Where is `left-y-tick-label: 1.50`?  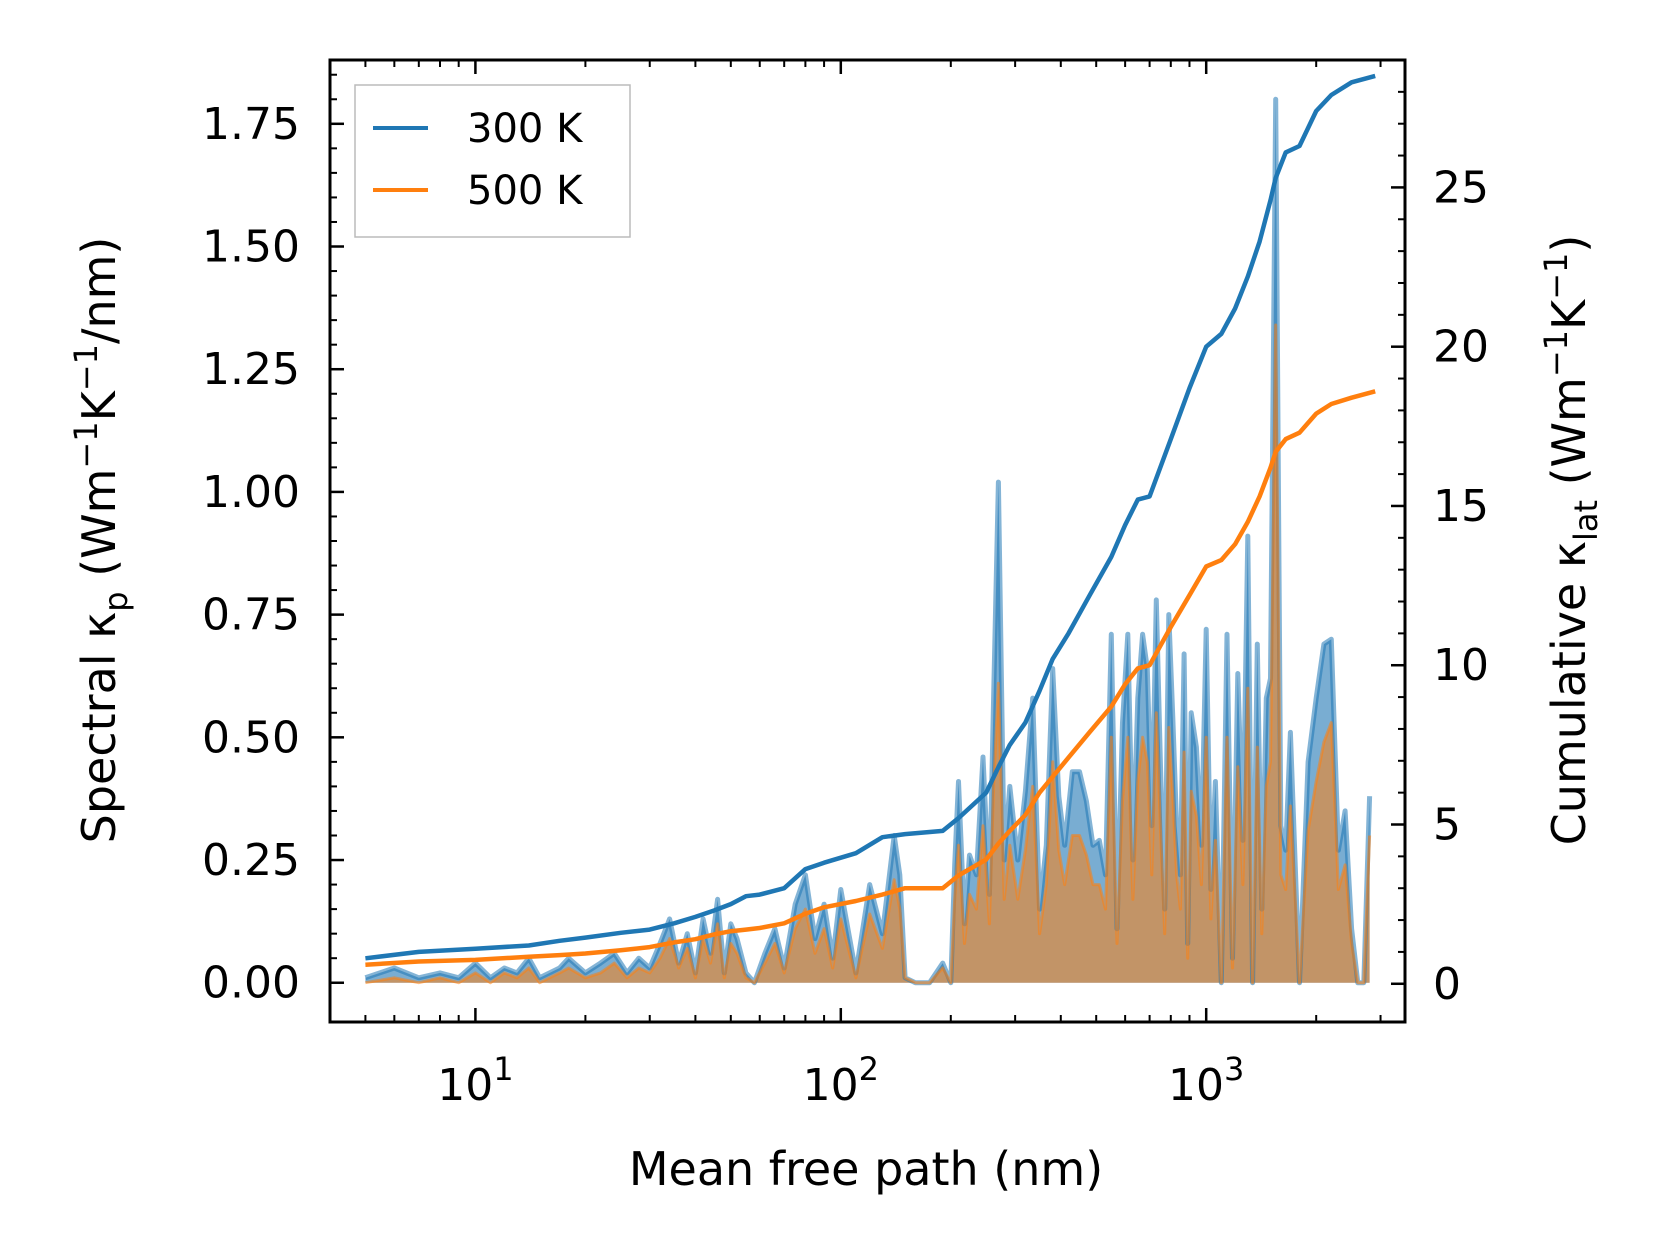
left-y-tick-label: 1.50 is located at coordinates (251, 247).